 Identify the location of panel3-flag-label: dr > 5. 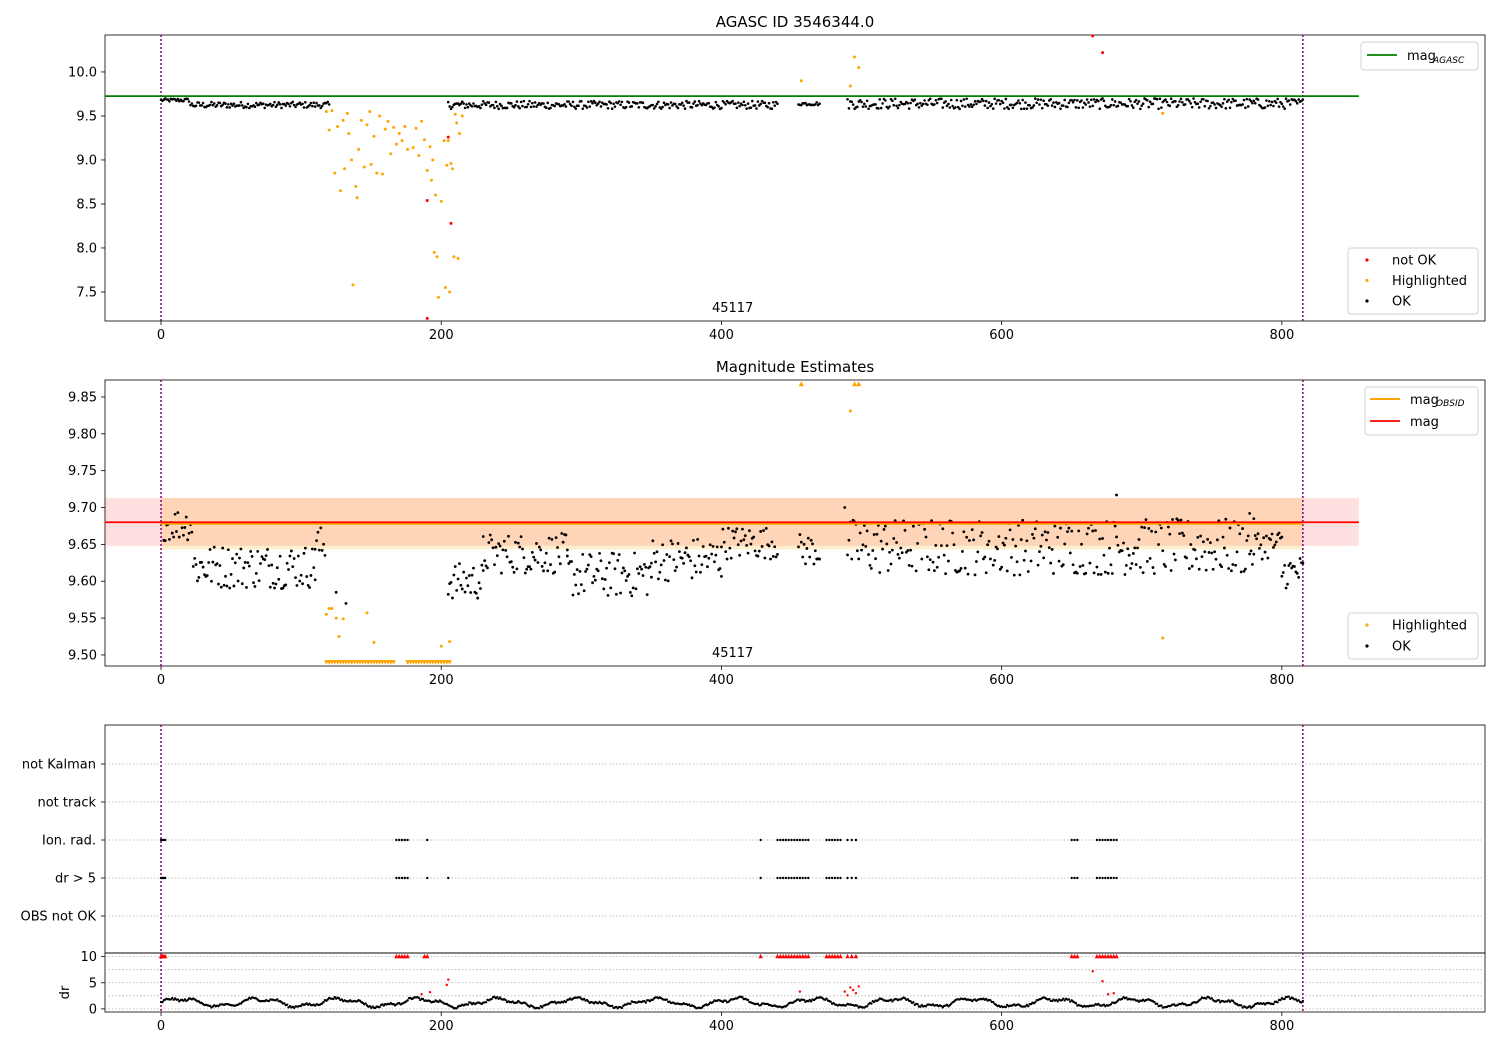
(75, 879).